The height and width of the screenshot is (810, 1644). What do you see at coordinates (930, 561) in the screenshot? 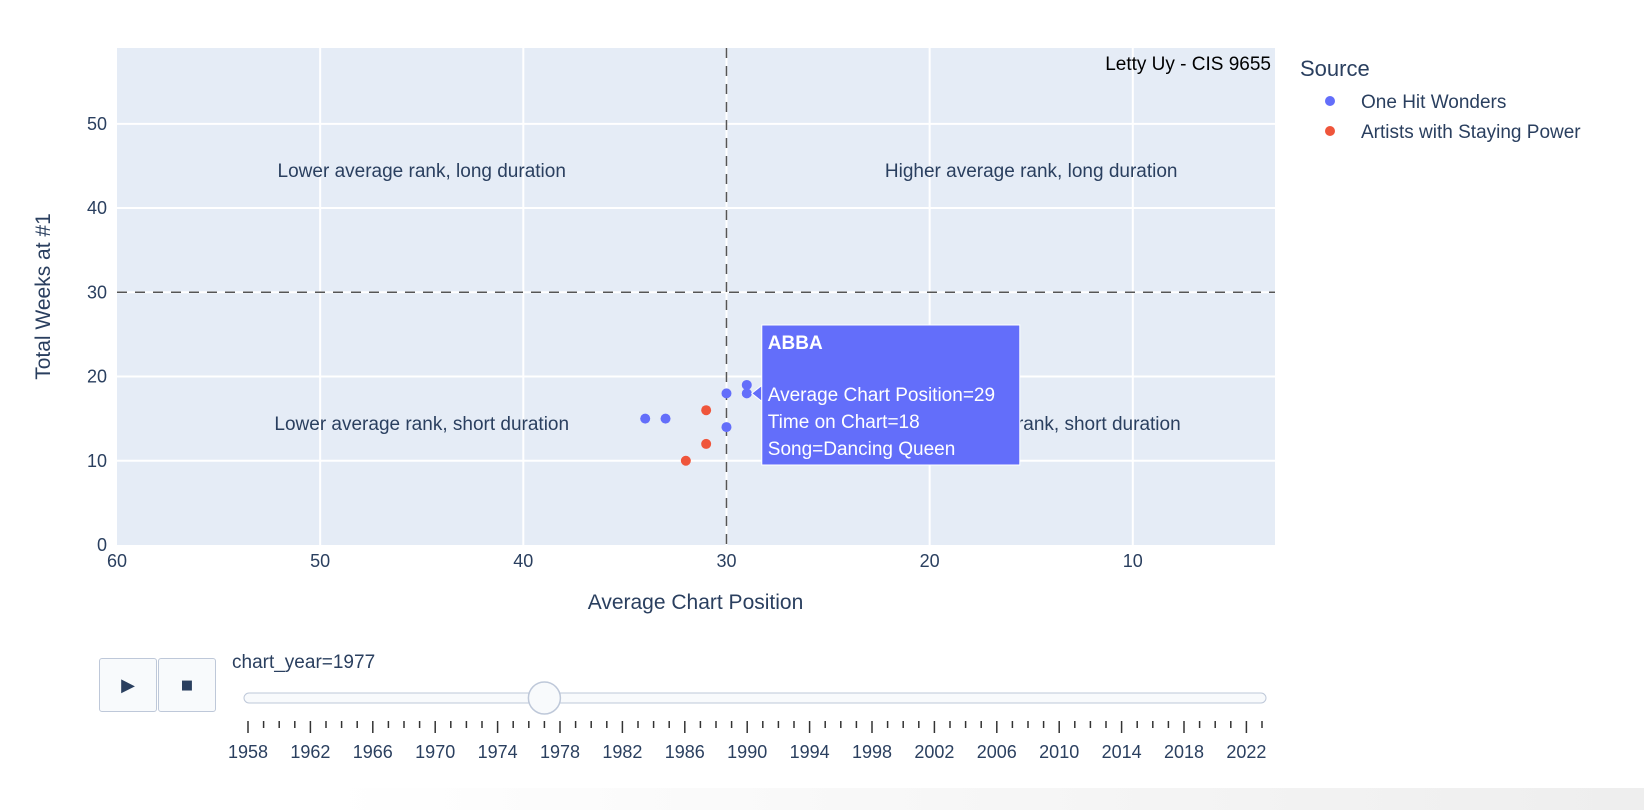
I see `x-tick-label: 20` at bounding box center [930, 561].